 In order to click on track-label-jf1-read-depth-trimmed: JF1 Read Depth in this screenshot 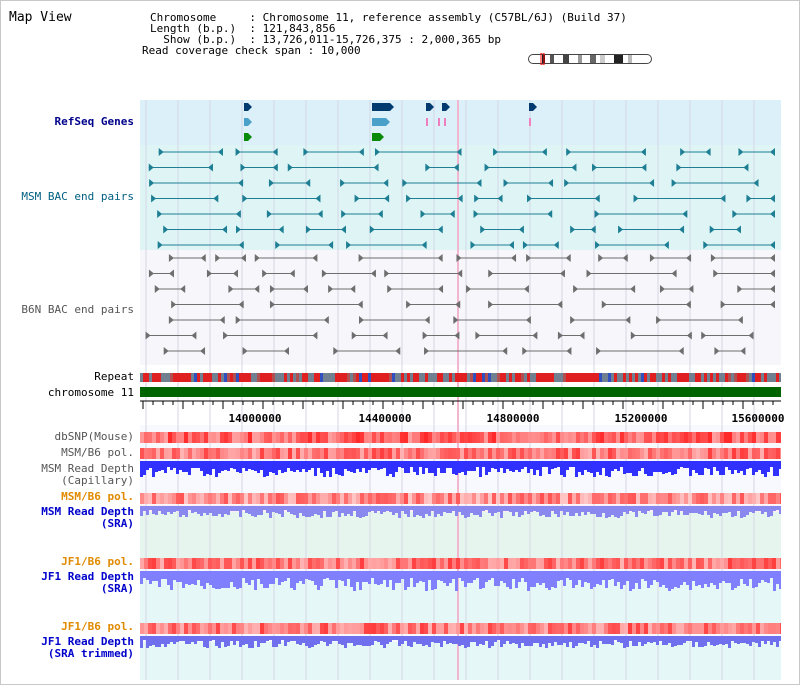, I will do `click(87, 641)`.